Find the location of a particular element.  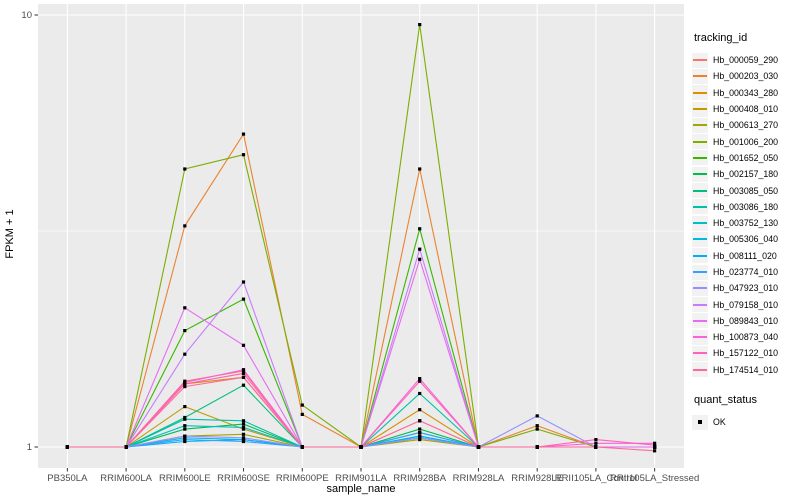

legend-item-Hb_001006_200: Hb_001006_200 is located at coordinates (745, 141).